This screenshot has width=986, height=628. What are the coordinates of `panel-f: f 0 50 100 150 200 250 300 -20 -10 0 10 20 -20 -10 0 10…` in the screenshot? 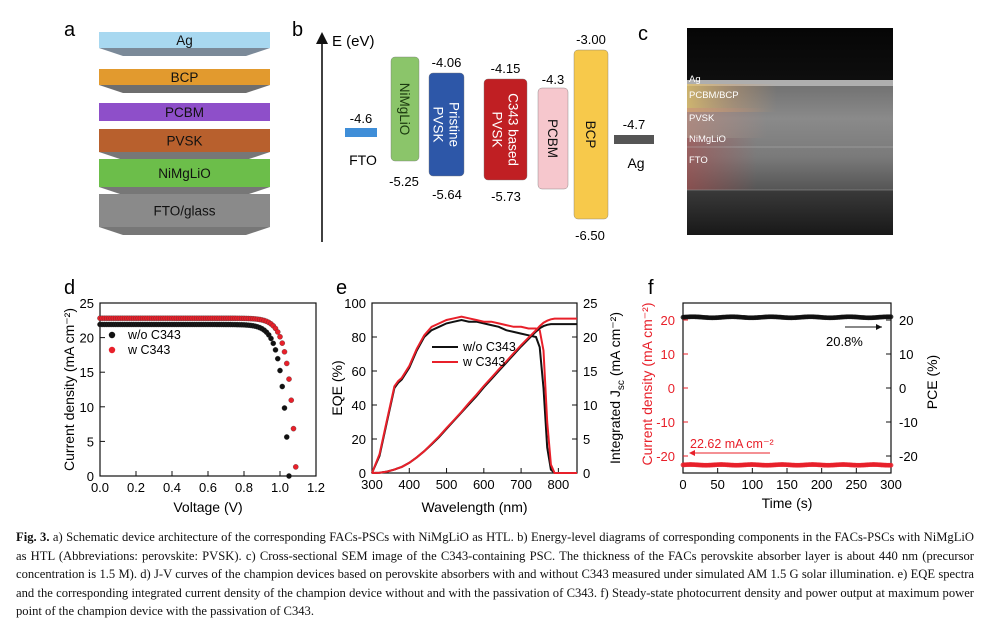 It's located at (789, 394).